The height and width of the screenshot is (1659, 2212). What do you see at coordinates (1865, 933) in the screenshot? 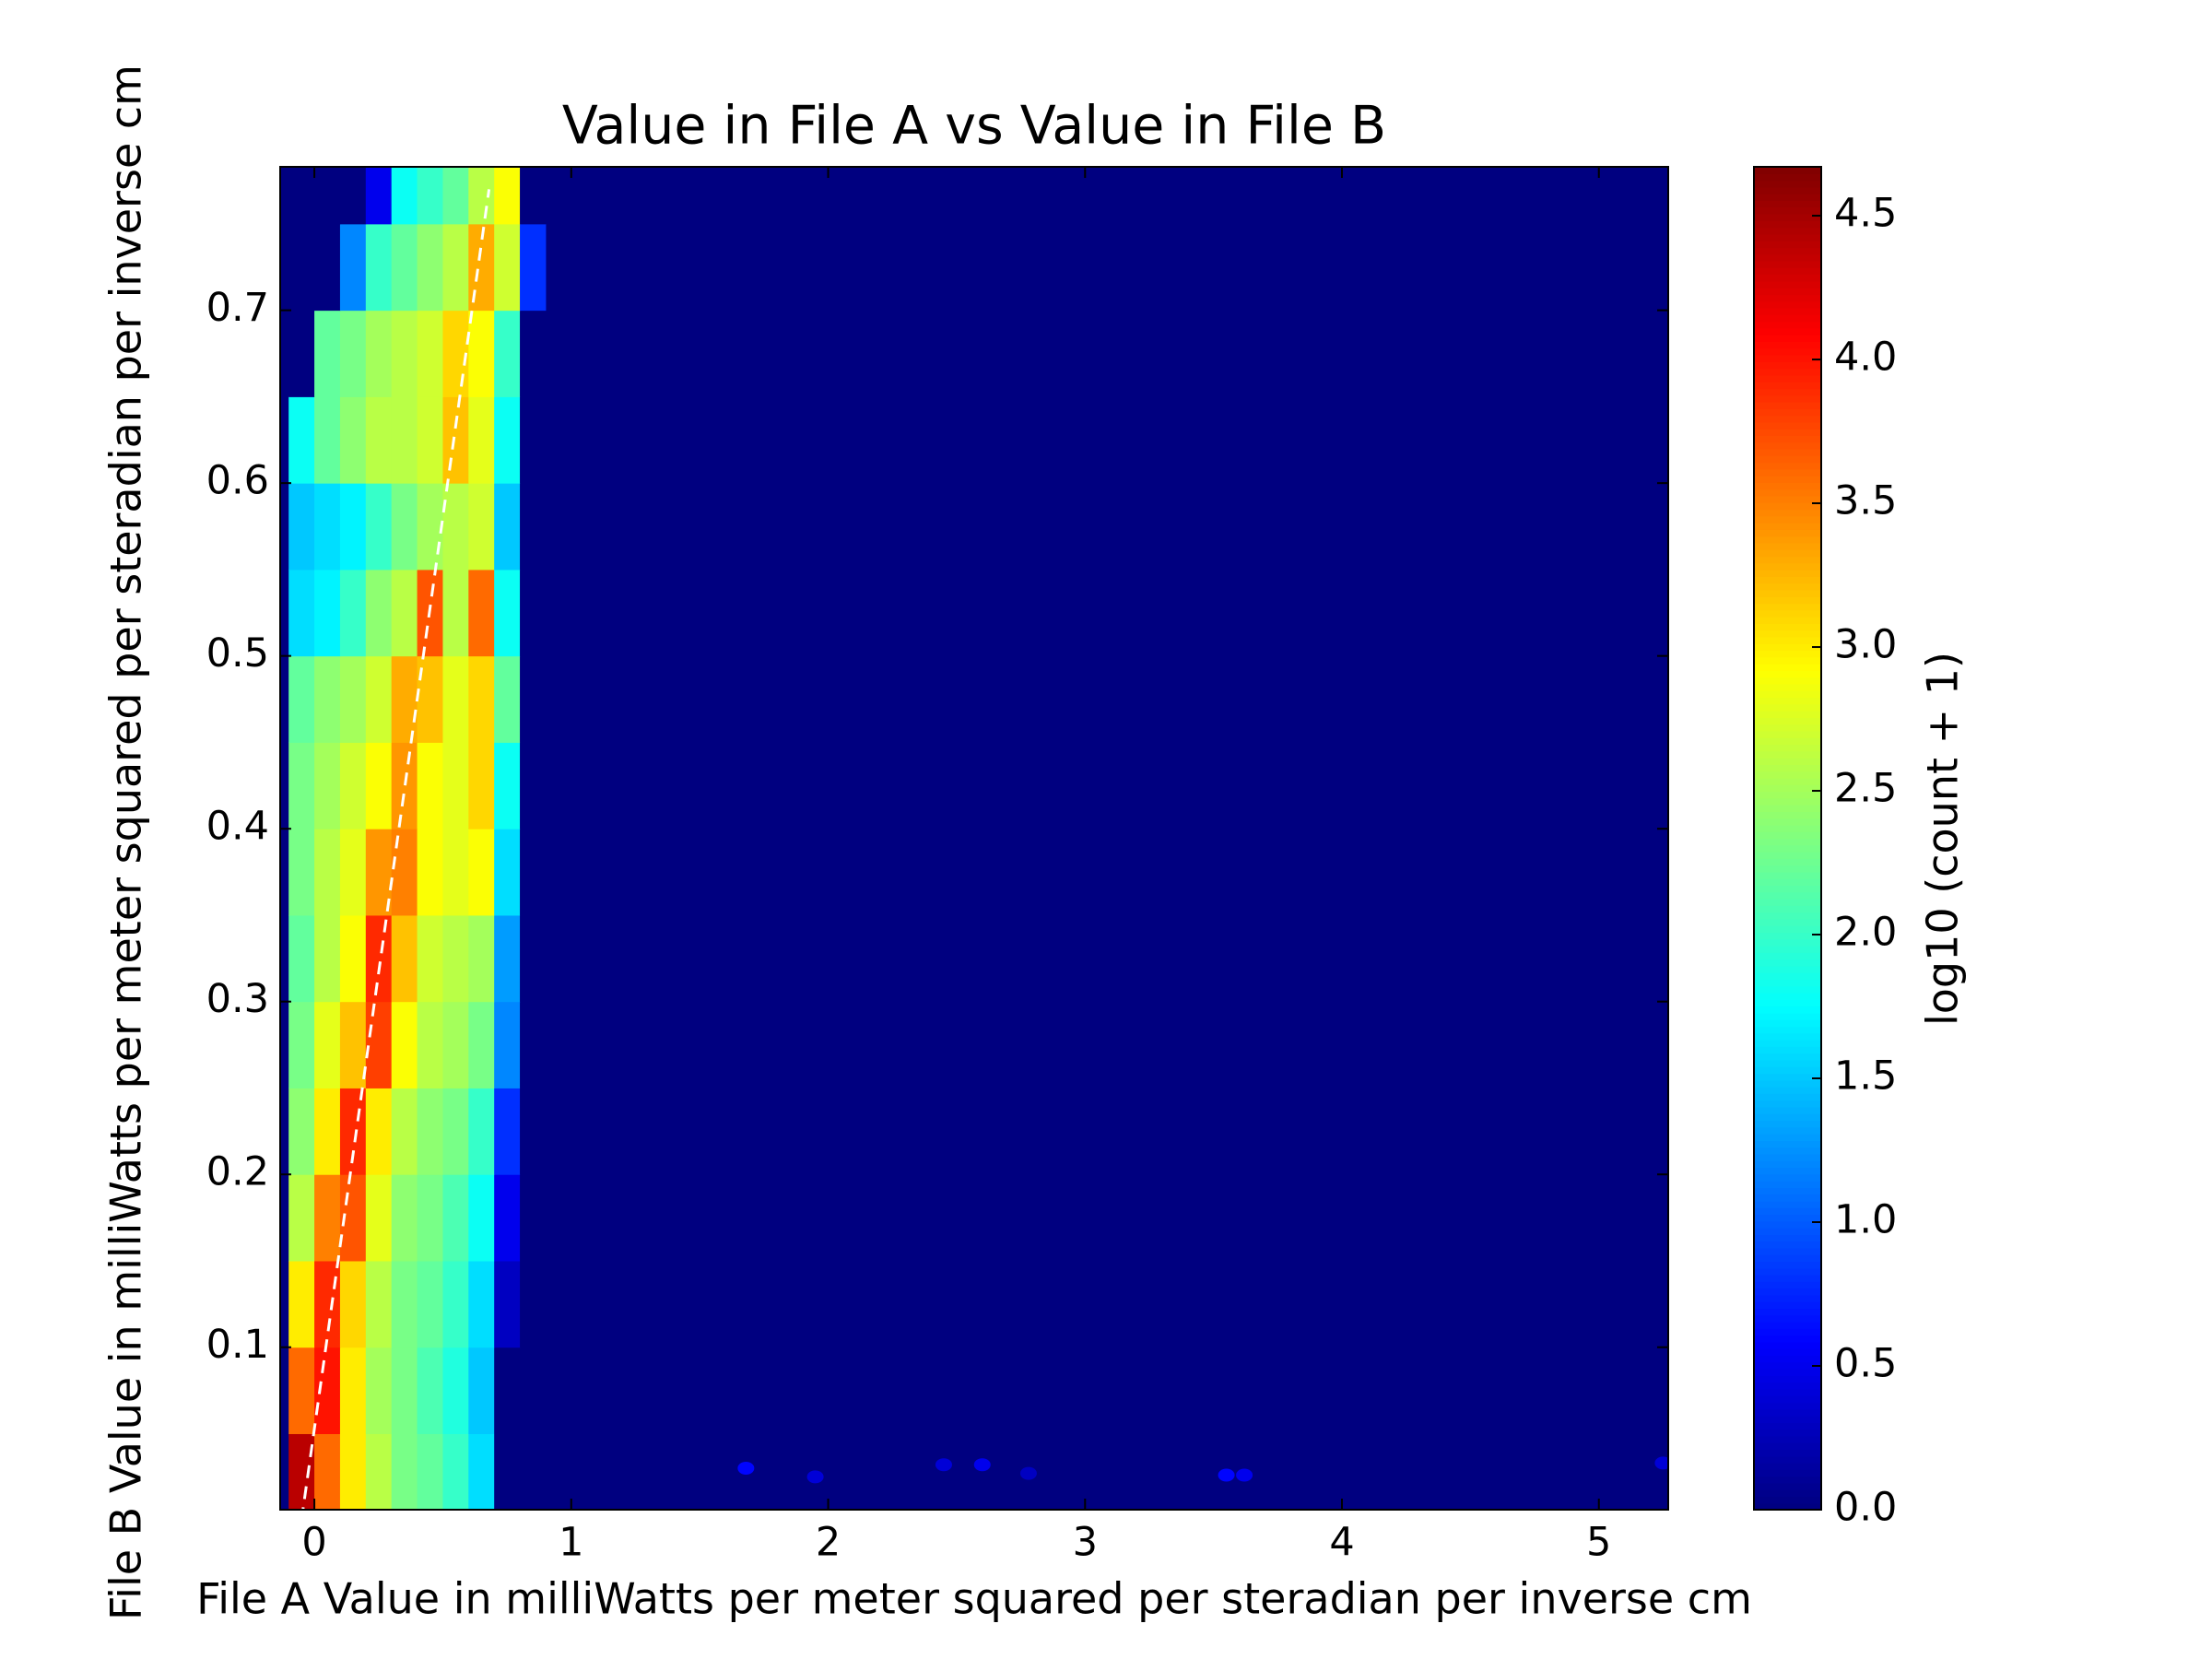
I see `colorbar-tick-label: 2.0` at bounding box center [1865, 933].